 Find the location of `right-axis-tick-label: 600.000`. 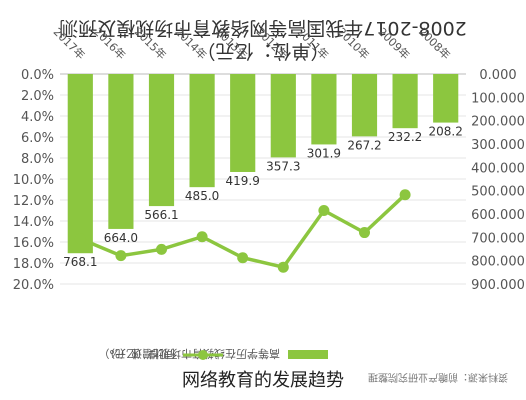

right-axis-tick-label: 600.000 is located at coordinates (498, 215).